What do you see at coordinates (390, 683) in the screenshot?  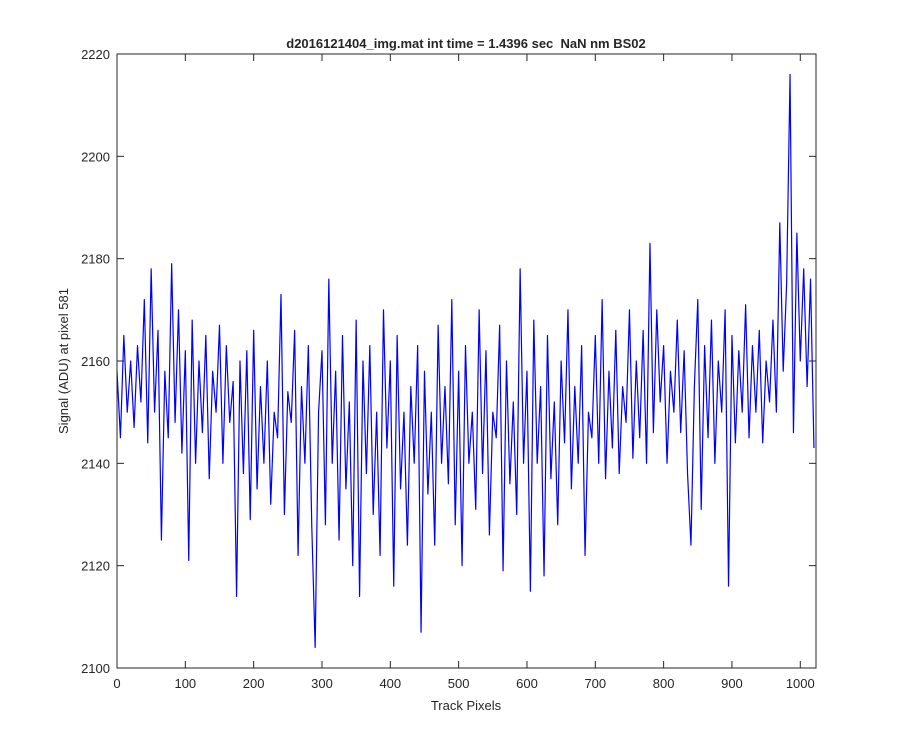 I see `x-tick-label: 400` at bounding box center [390, 683].